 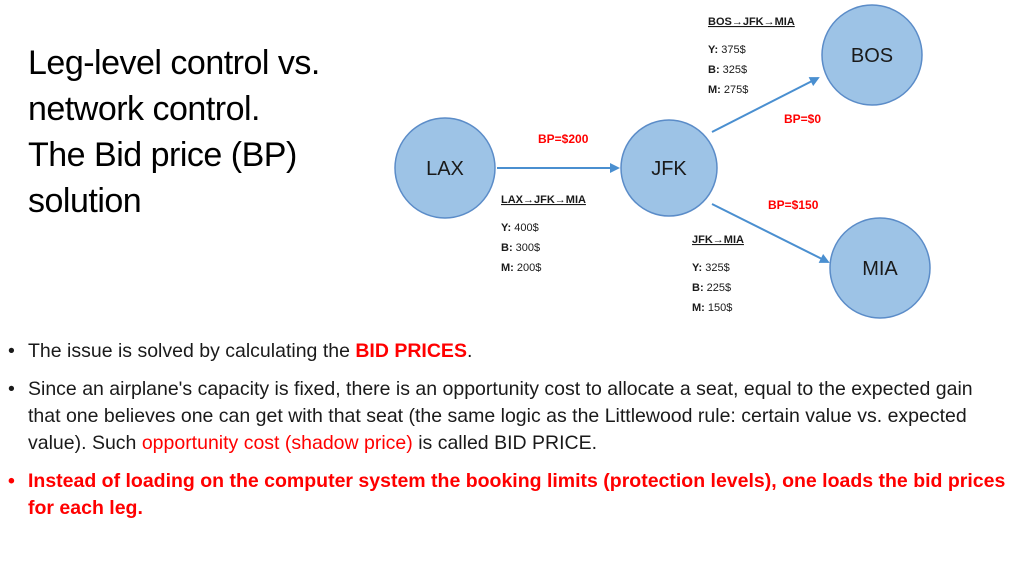 I want to click on fare-row: M: 275$, so click(x=728, y=90).